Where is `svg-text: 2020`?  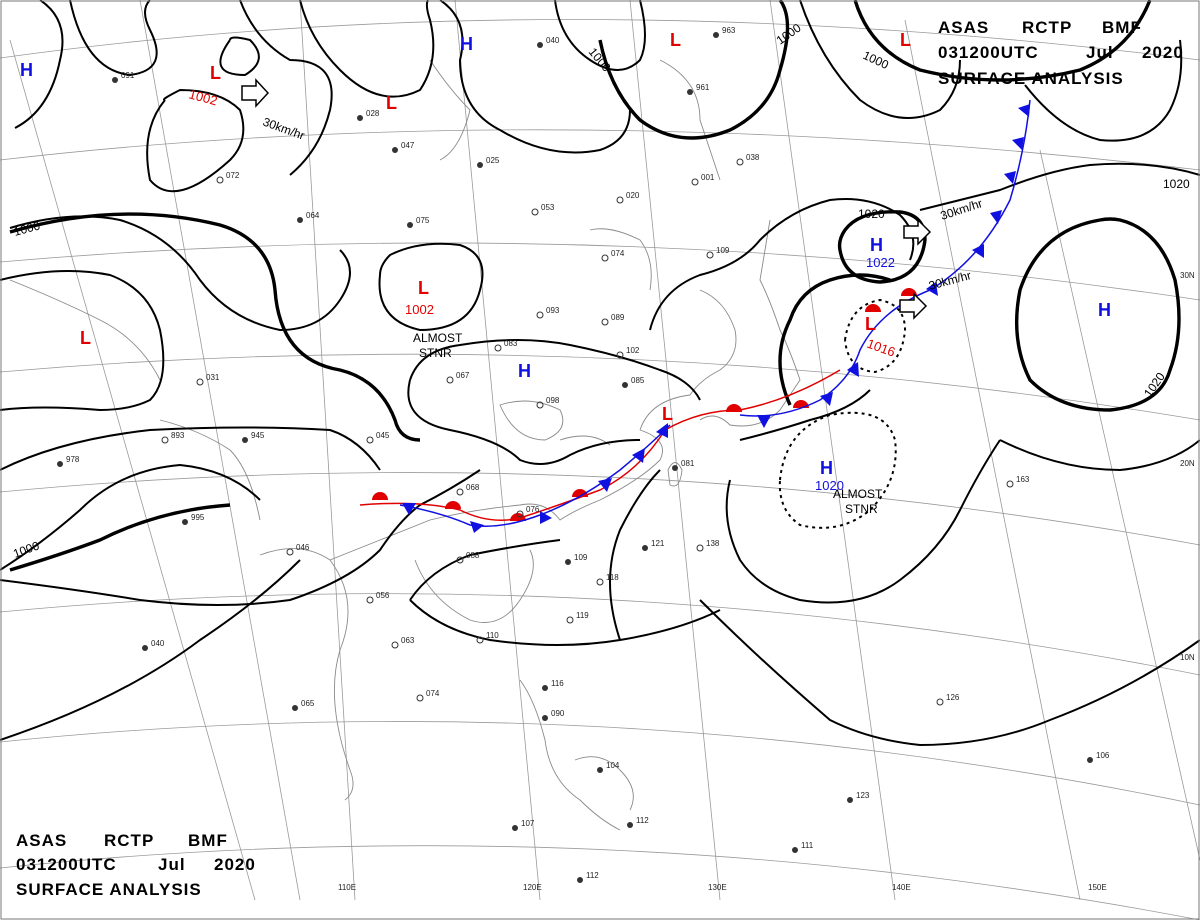 svg-text: 2020 is located at coordinates (235, 864).